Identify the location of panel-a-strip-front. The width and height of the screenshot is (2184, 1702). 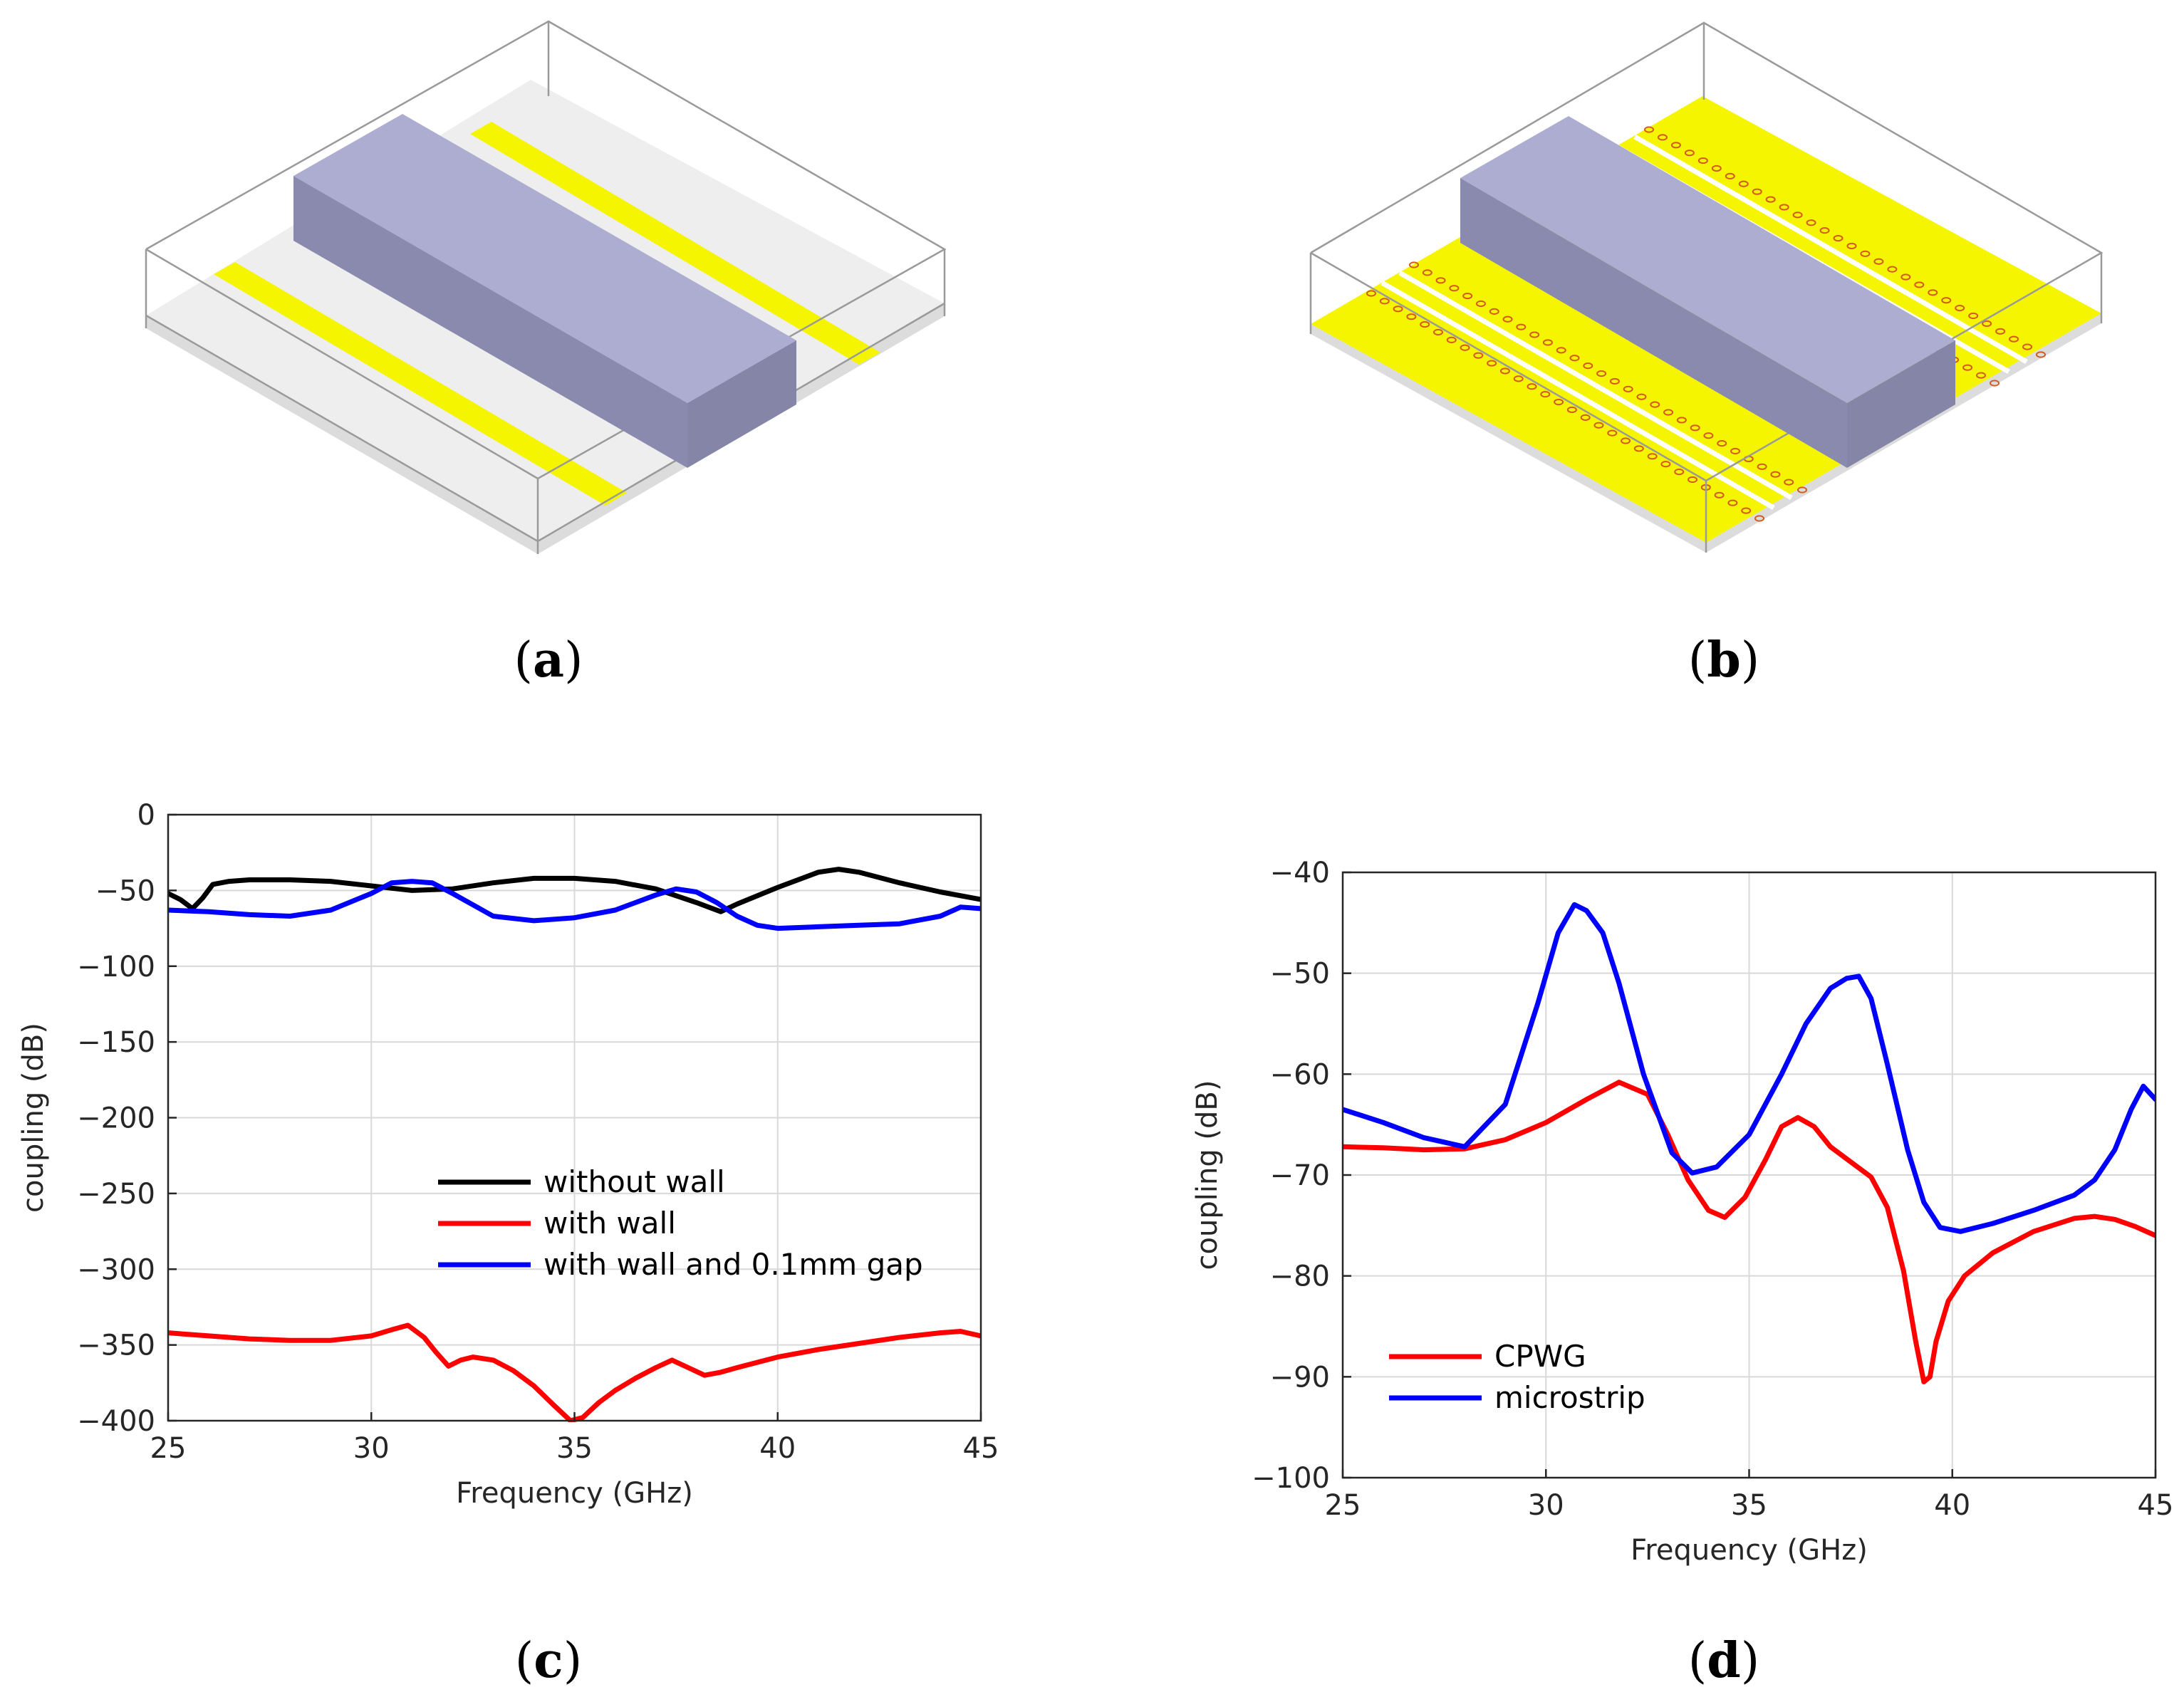
(420, 384).